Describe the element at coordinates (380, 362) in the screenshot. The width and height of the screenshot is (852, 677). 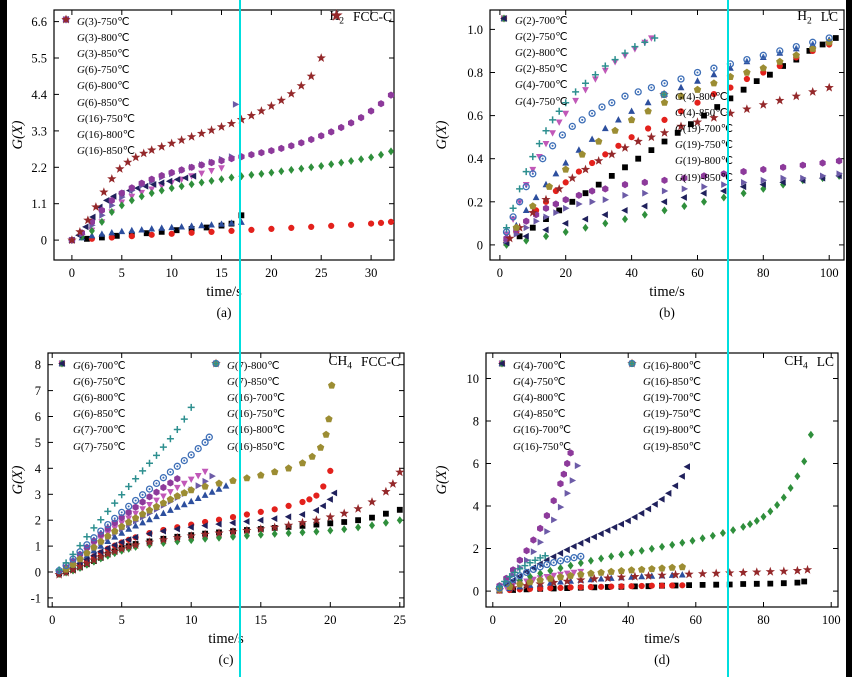
I see `sample-tag: FCC-C` at that location.